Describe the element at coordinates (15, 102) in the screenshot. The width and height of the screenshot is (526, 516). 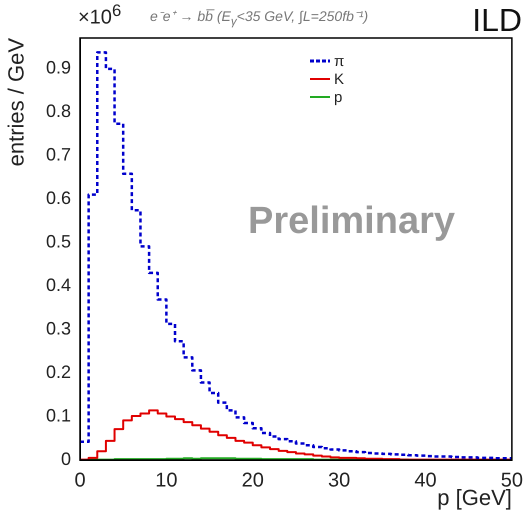
I see `y-axis-title: entries / GeV` at that location.